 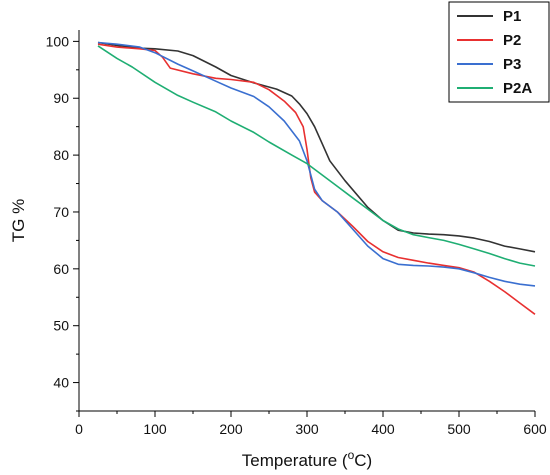 I want to click on x-tick-label: 500, so click(x=459, y=429).